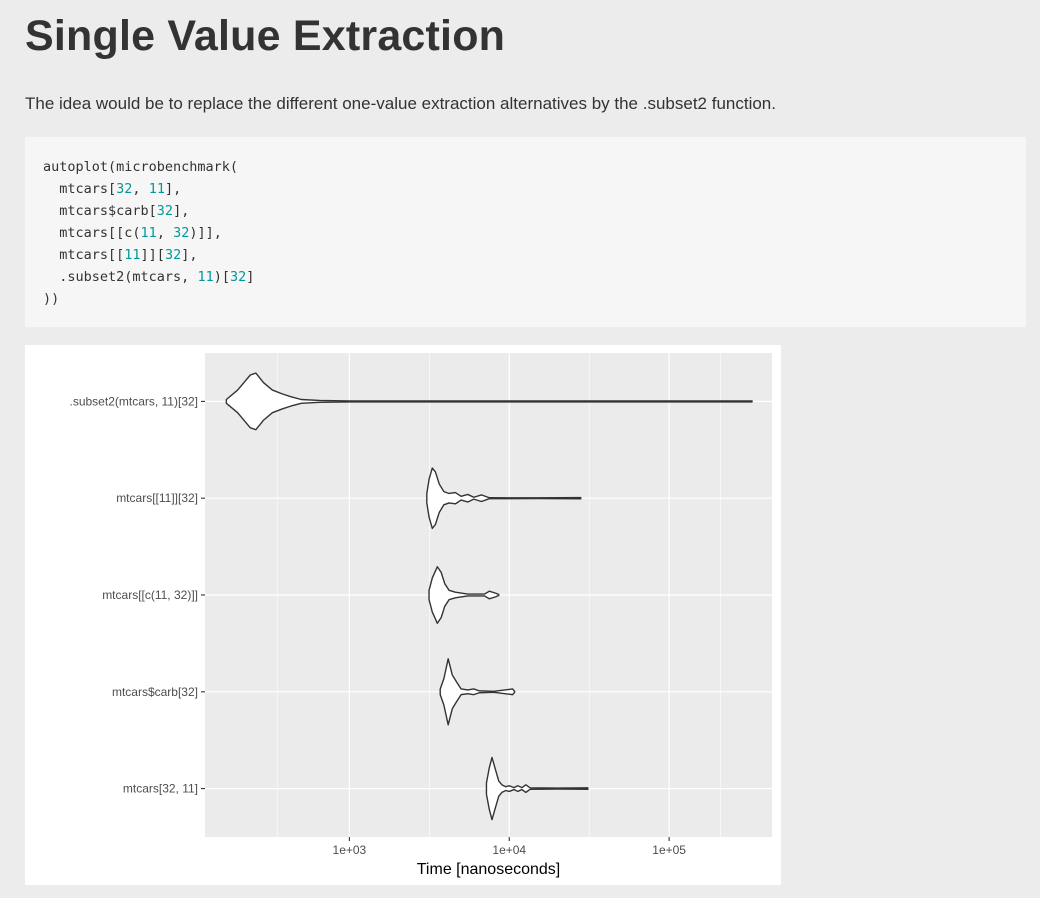 Image resolution: width=1040 pixels, height=898 pixels. Describe the element at coordinates (669, 850) in the screenshot. I see `x-tick-label: 1e+05` at that location.